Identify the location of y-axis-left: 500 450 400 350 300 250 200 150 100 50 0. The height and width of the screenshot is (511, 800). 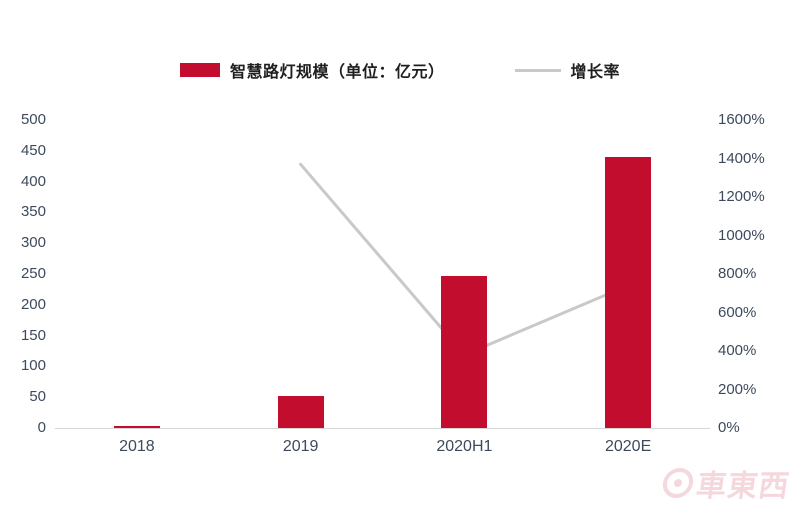
(23, 273).